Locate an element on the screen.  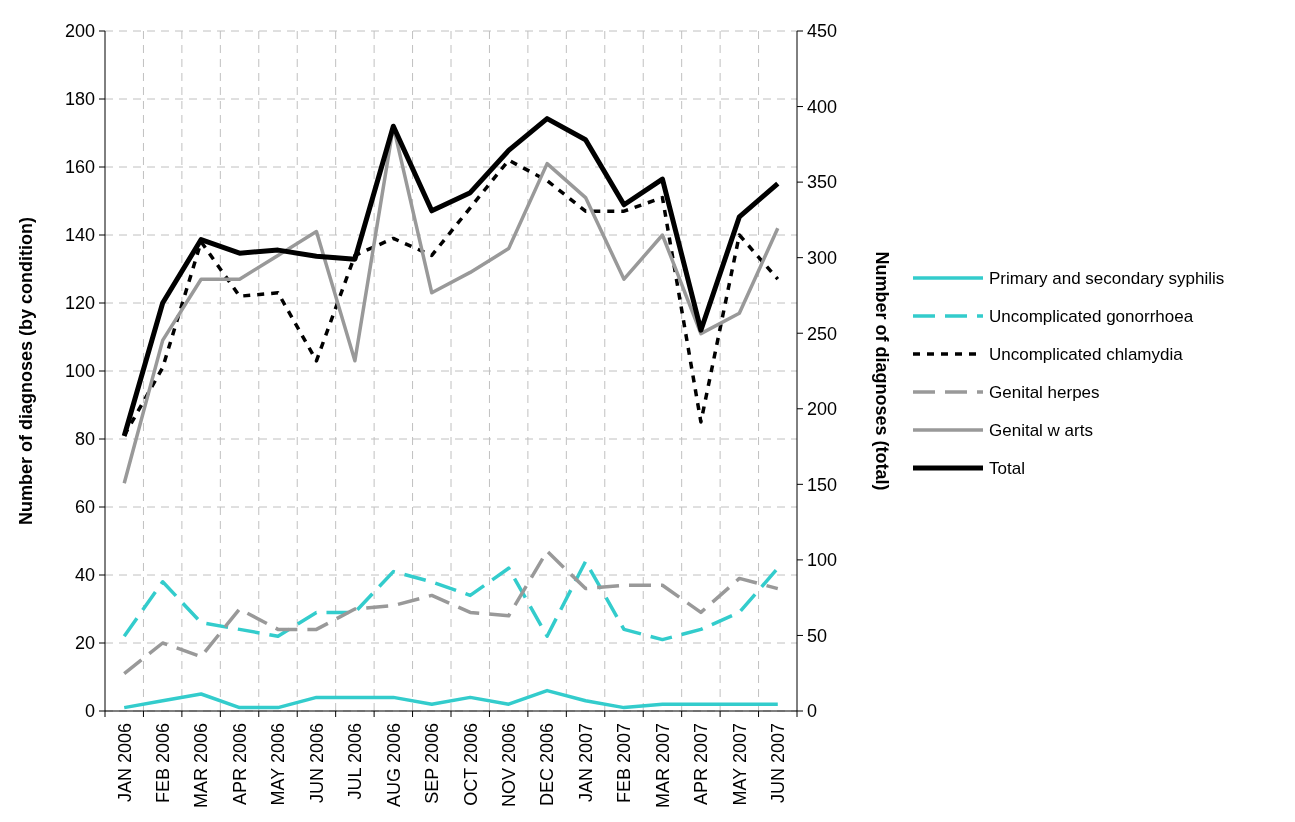
x-tick-label: JUN 2007 is located at coordinates (778, 763).